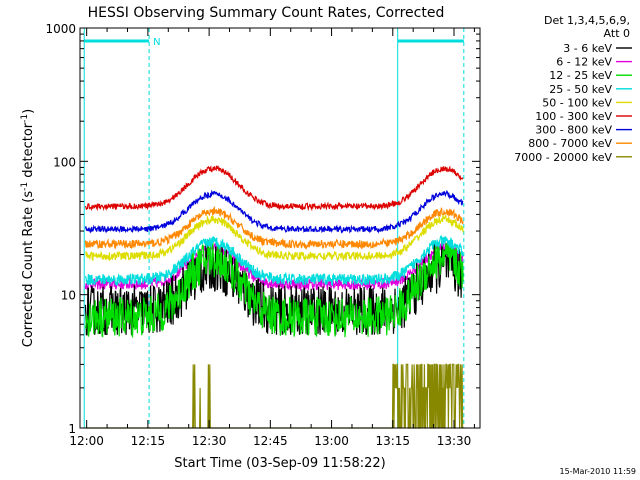  I want to click on footer-timestamp: 15-Mar-2010 11:59, so click(598, 471).